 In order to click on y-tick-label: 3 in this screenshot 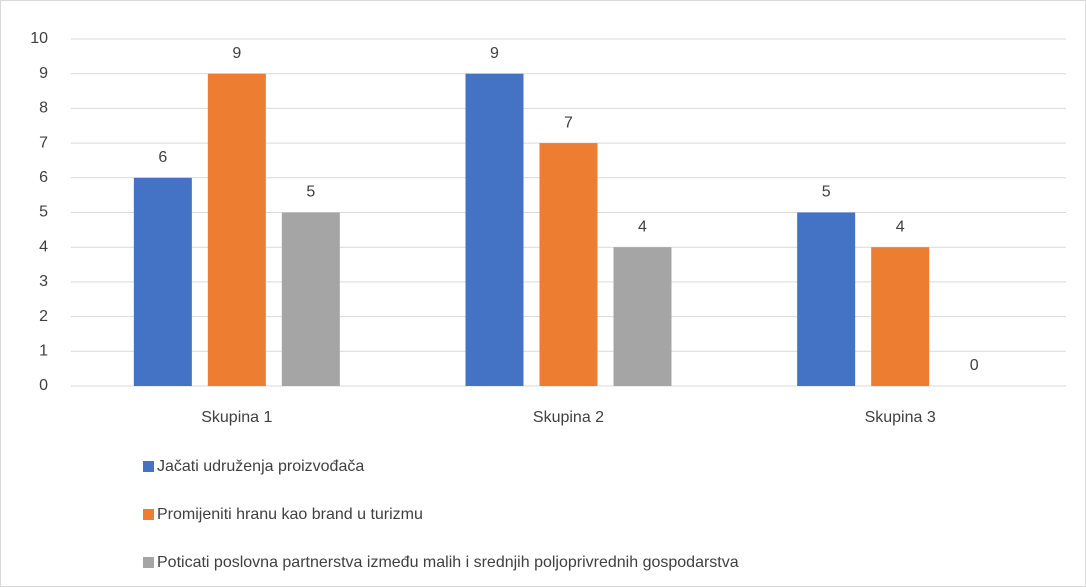, I will do `click(43, 281)`.